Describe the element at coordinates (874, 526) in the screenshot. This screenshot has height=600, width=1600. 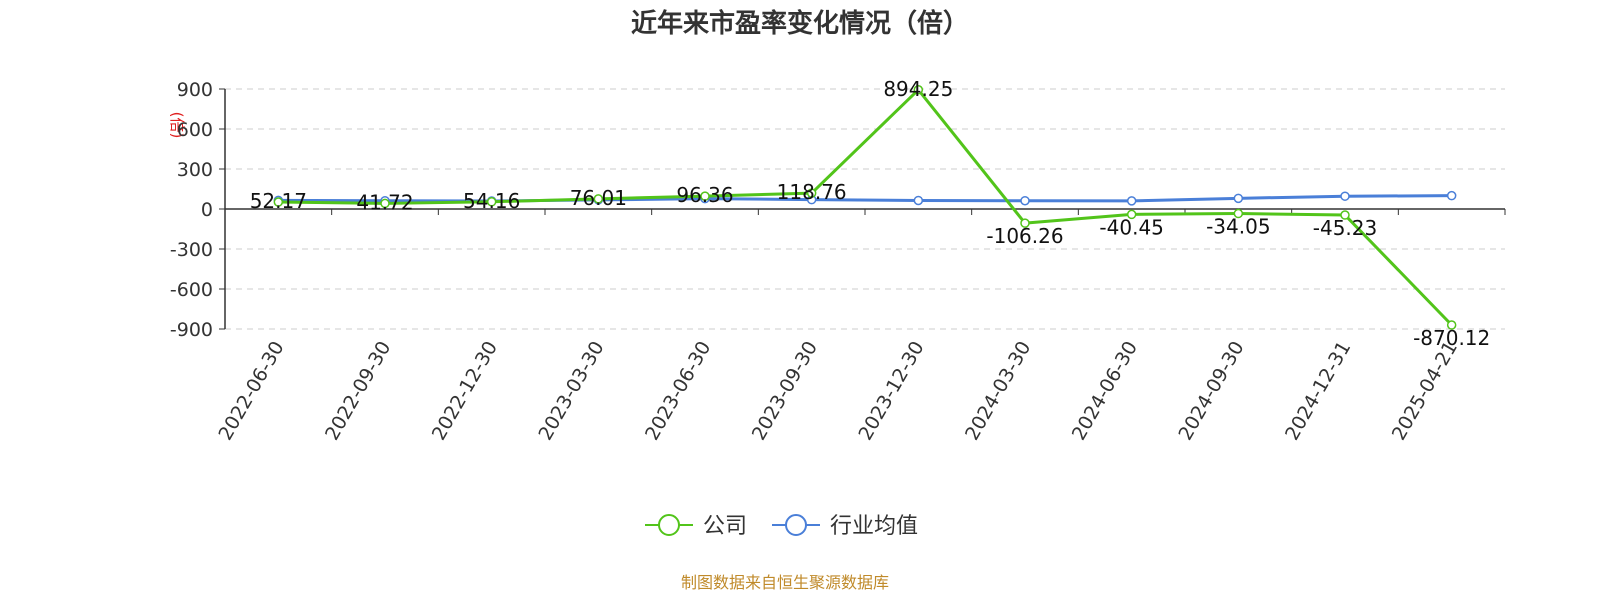
I see `legend-label: 行业均值` at that location.